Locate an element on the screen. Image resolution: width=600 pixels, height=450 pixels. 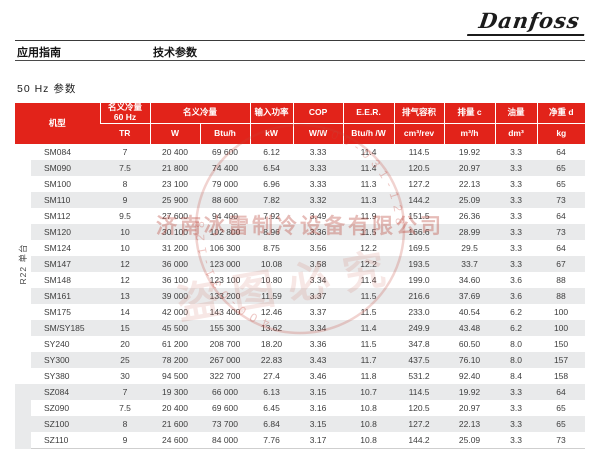
cell-kw: 27.4 is located at coordinates (271, 376).